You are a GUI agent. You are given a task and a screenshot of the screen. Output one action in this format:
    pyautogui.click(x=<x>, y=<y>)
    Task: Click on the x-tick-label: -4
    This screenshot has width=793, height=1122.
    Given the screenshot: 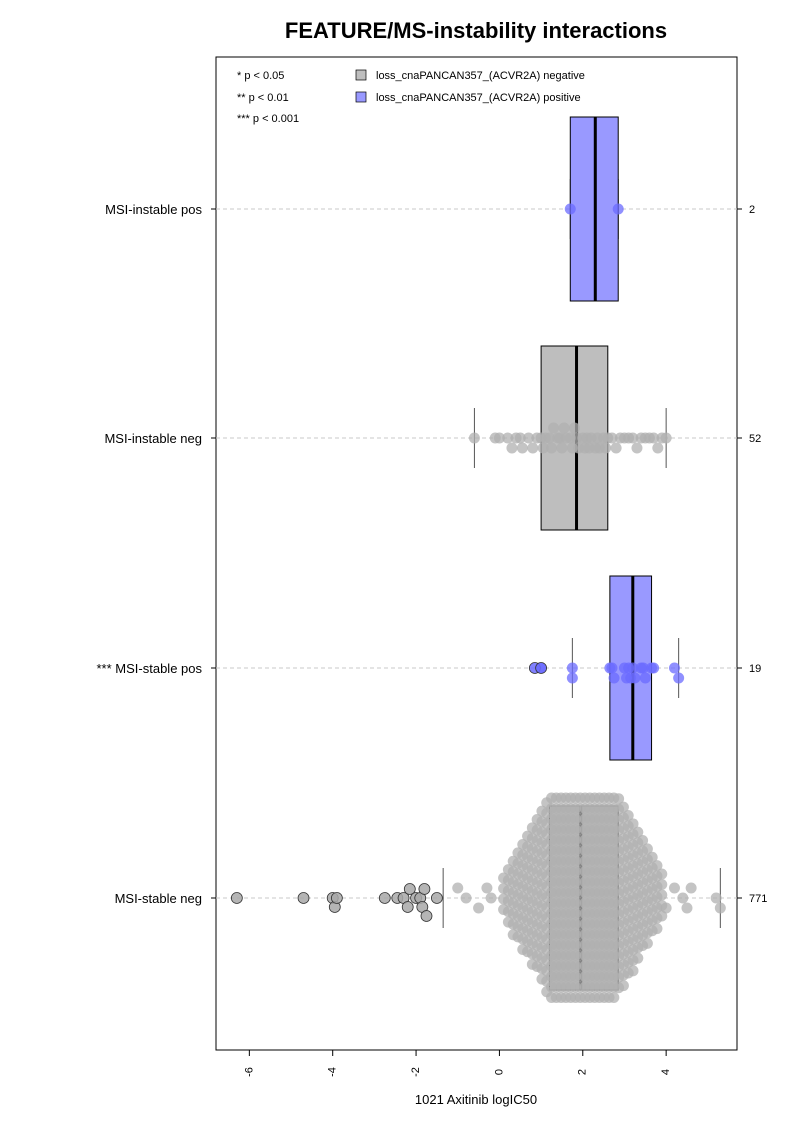 What is the action you would take?
    pyautogui.click(x=333, y=1072)
    